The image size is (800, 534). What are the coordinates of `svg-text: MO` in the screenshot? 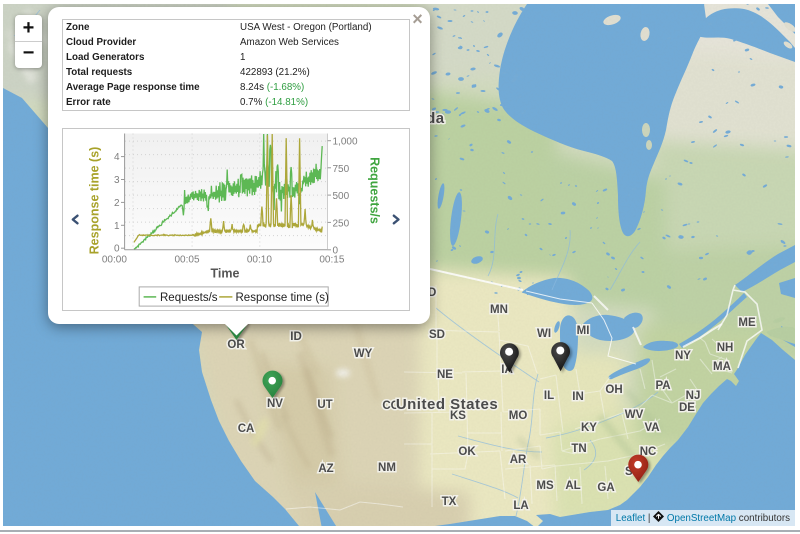 It's located at (518, 416).